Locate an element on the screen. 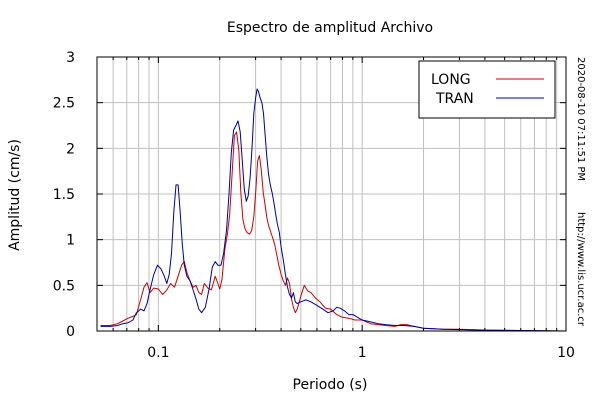 The width and height of the screenshot is (600, 400). y-tick-label: 0 is located at coordinates (70, 332).